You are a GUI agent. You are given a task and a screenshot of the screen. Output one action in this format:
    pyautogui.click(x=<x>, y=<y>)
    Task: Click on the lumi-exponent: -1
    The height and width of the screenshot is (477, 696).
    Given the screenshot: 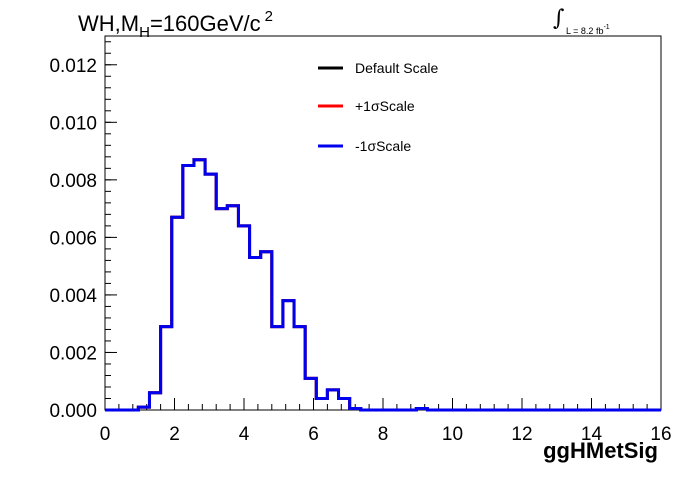 What is the action you would take?
    pyautogui.click(x=606, y=27)
    